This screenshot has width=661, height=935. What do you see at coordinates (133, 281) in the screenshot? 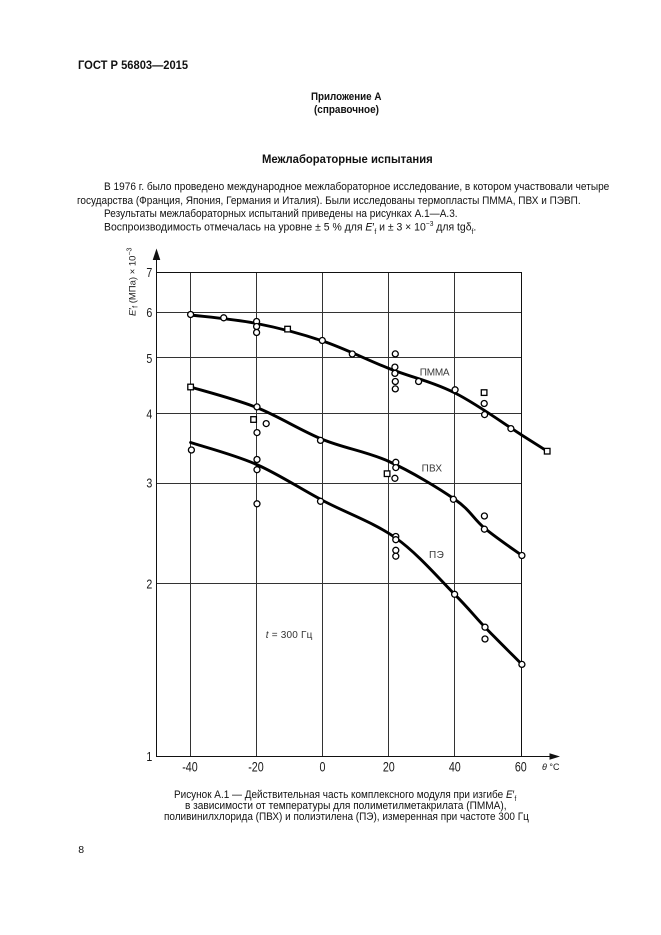
I see `svg-text: E′f (МПа) × 10−3` at bounding box center [133, 281].